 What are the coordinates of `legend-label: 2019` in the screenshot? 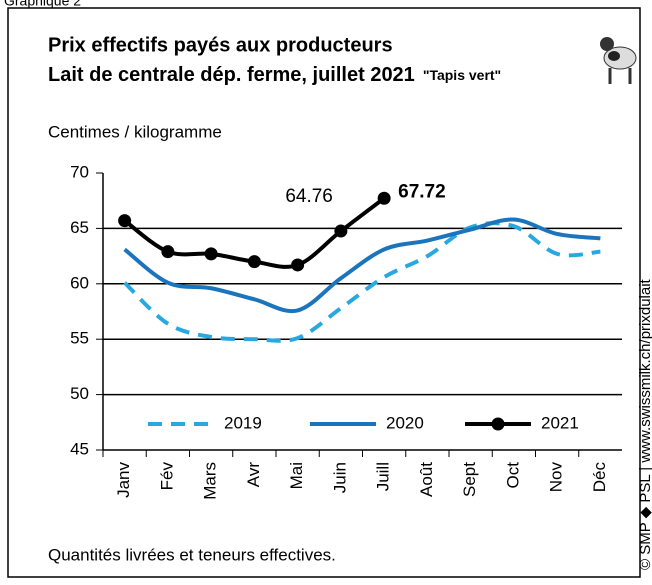 It's located at (243, 422).